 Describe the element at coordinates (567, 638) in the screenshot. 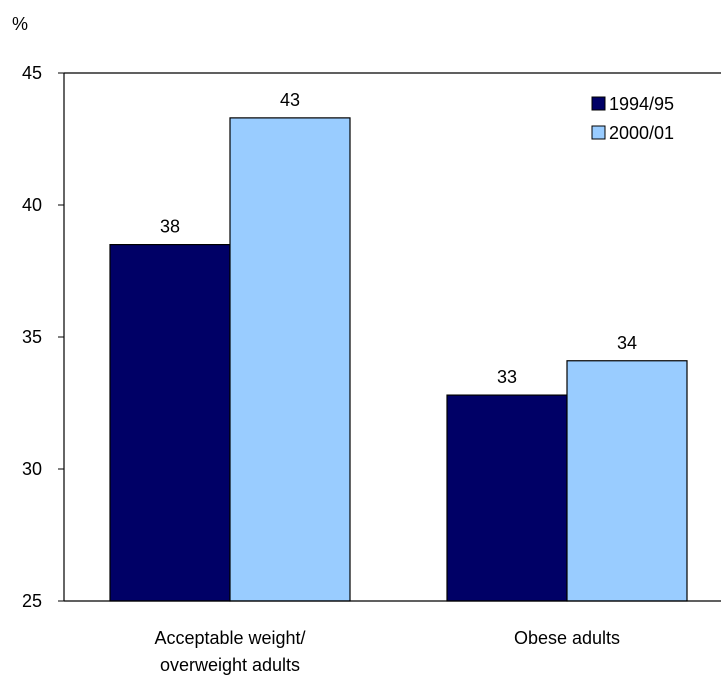

I see `x-category-label: Obese adults` at that location.